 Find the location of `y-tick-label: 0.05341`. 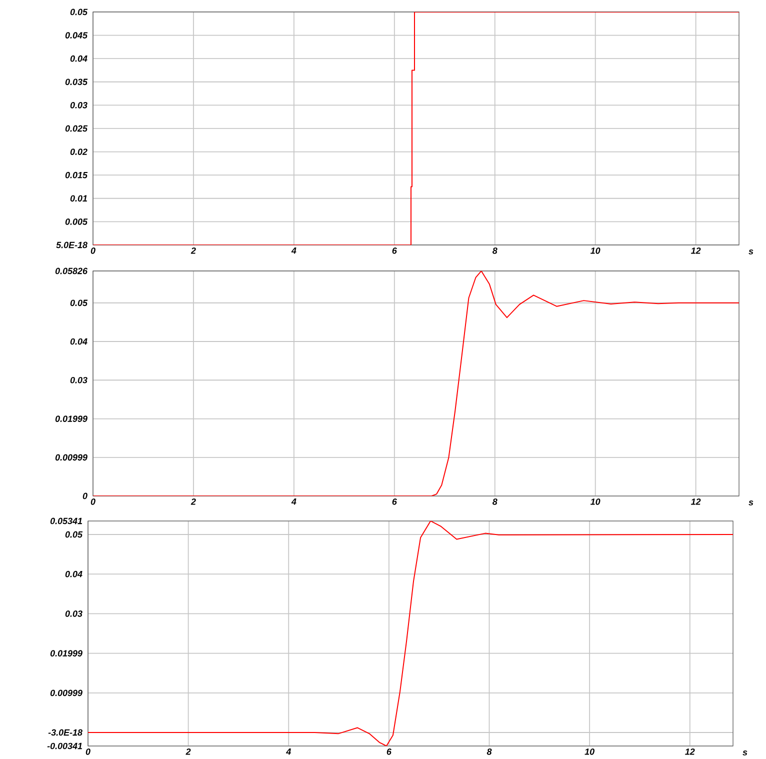

y-tick-label: 0.05341 is located at coordinates (66, 521).